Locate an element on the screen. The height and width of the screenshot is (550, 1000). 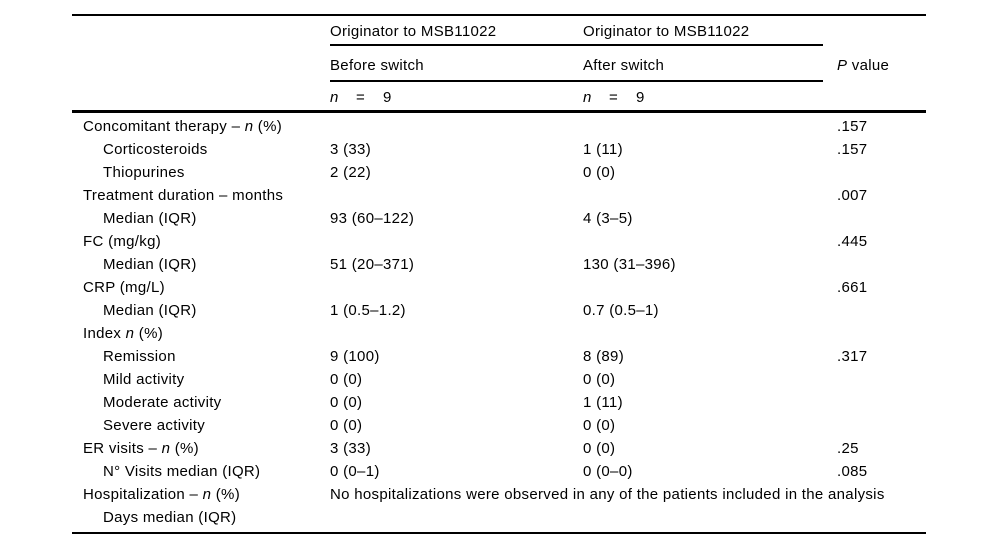
table-row: Median (IQR) 51 (20–371) 130 (31–396) is located at coordinates (502, 264).